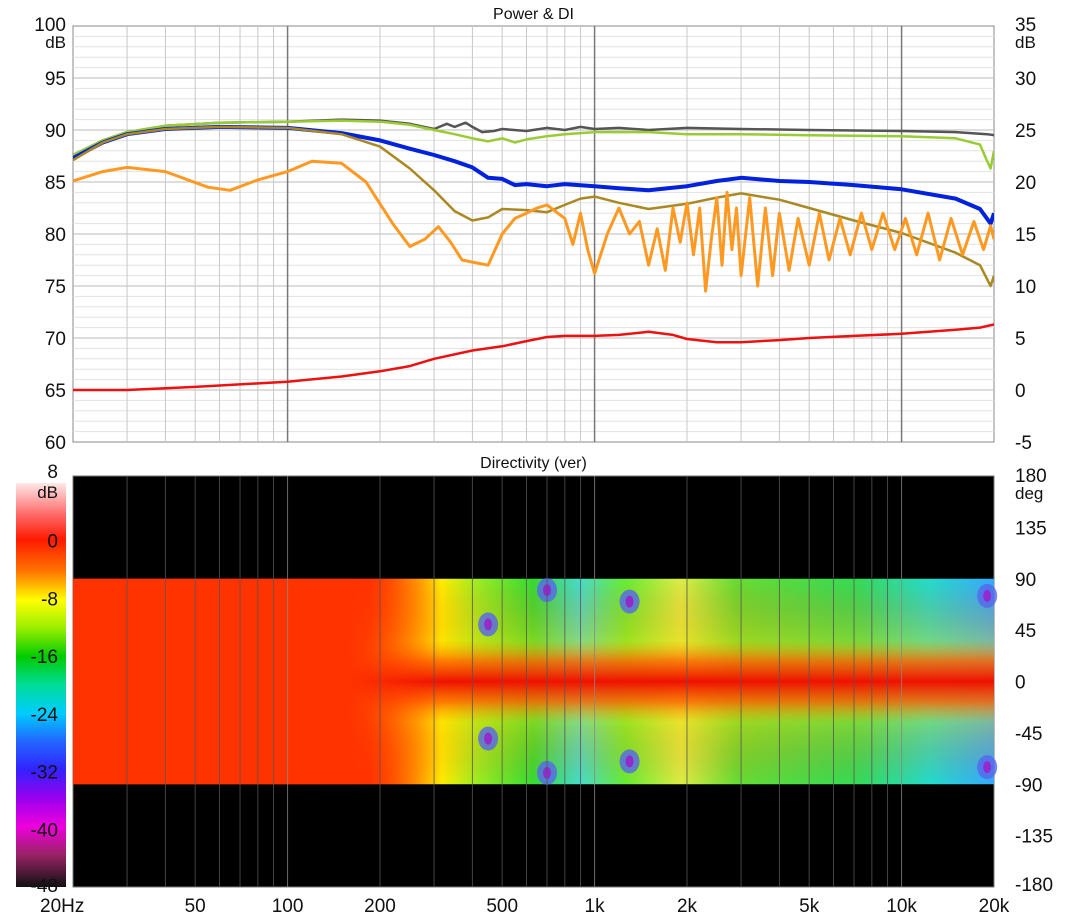 The image size is (1067, 924). What do you see at coordinates (41, 685) in the screenshot?
I see `colorbar` at bounding box center [41, 685].